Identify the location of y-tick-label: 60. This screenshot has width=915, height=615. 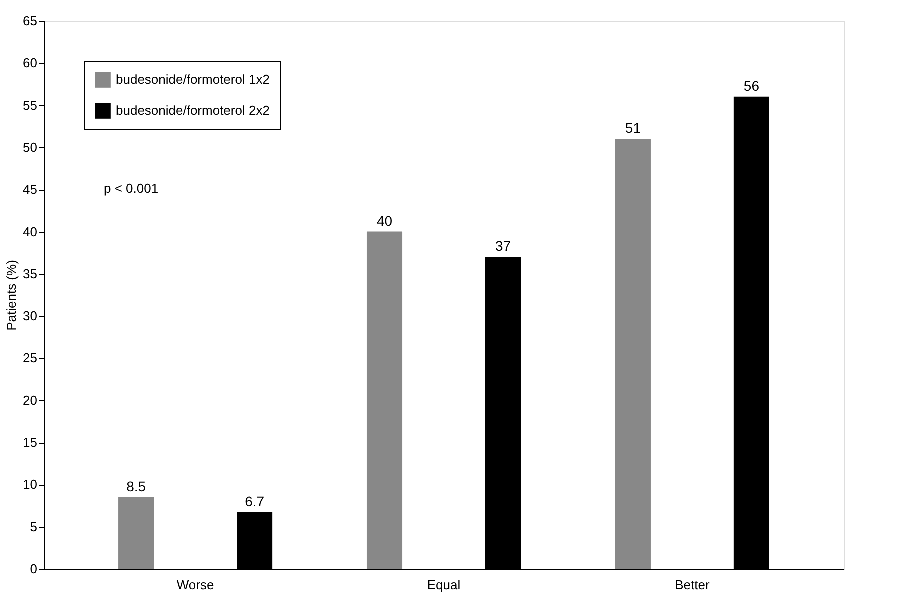
(30, 63).